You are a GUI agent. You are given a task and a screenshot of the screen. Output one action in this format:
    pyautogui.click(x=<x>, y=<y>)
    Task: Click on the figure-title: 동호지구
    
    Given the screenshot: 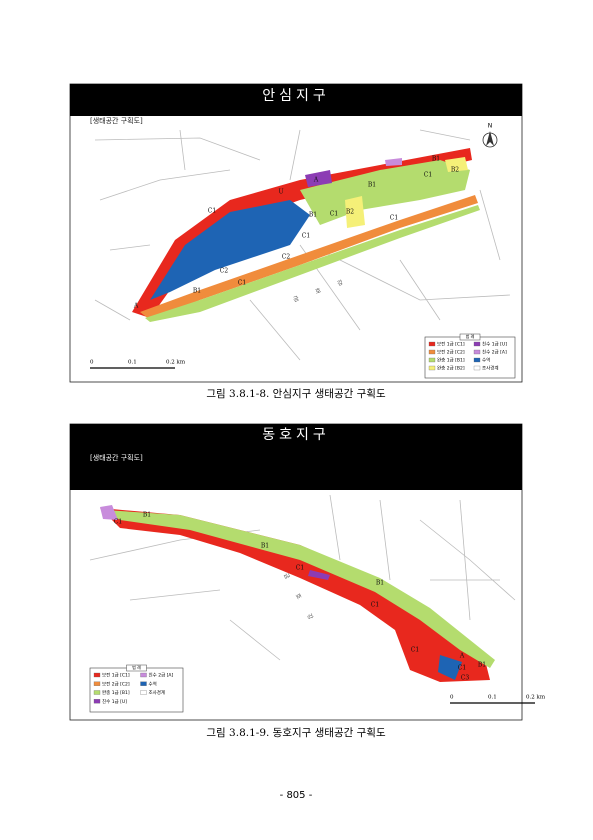 What is the action you would take?
    pyautogui.click(x=296, y=435)
    